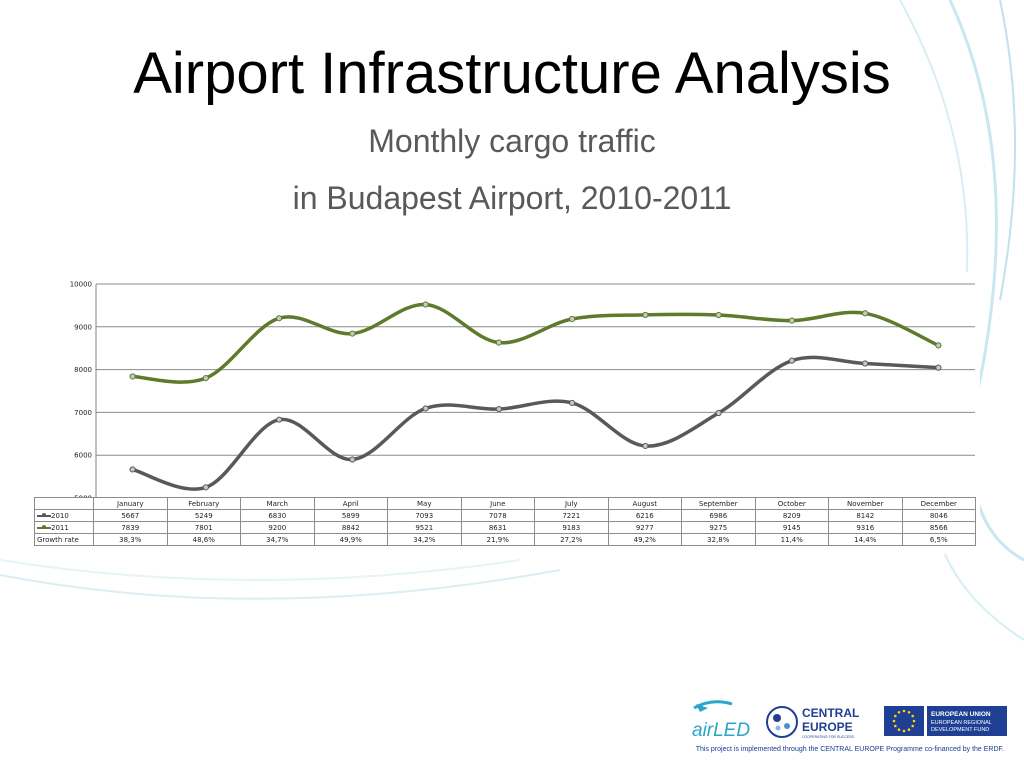 This screenshot has width=1024, height=768. What do you see at coordinates (203, 515) in the screenshot?
I see `table-cell: 5249` at bounding box center [203, 515].